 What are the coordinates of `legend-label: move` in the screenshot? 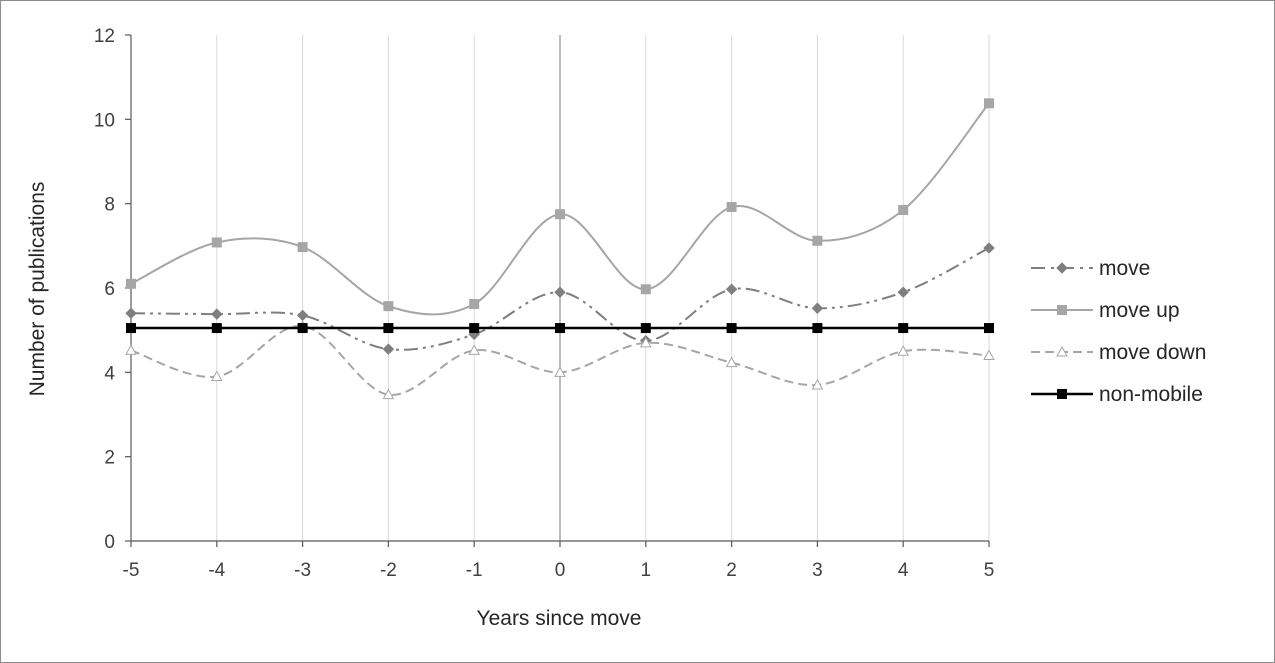 It's located at (1124, 268).